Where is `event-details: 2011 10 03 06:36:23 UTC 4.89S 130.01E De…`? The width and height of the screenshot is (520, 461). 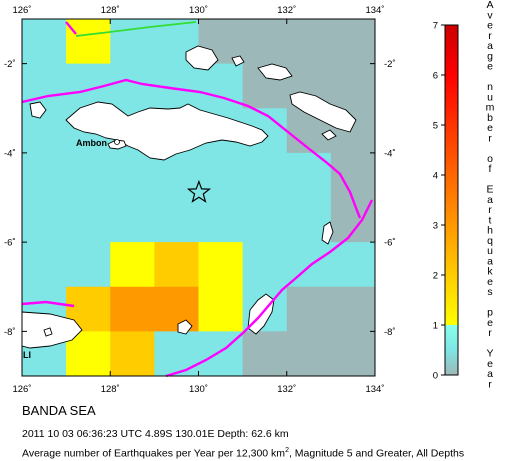 event-details: 2011 10 03 06:36:23 UTC 4.89S 130.01E De… is located at coordinates (155, 434).